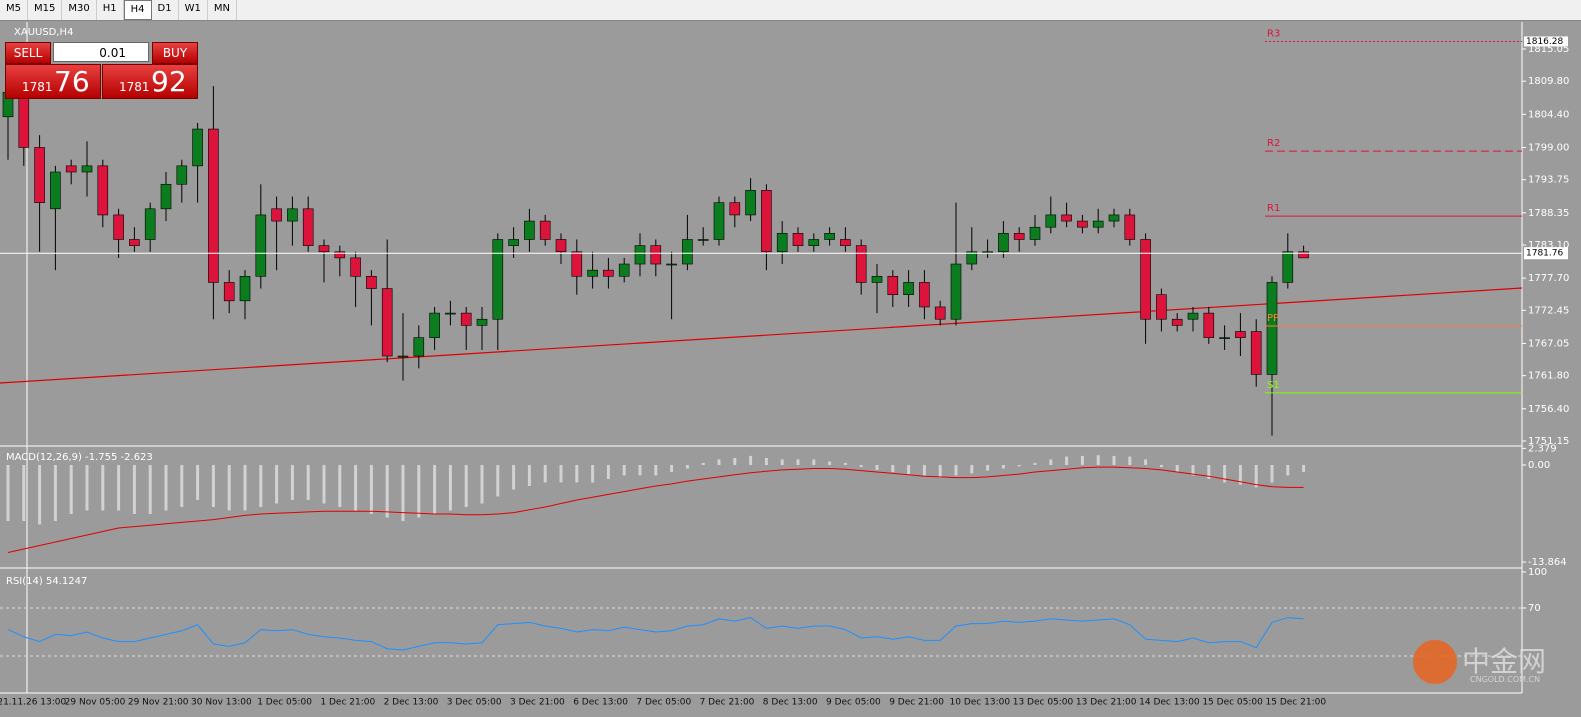  I want to click on y-tick-label: 1777.70, so click(1548, 278).